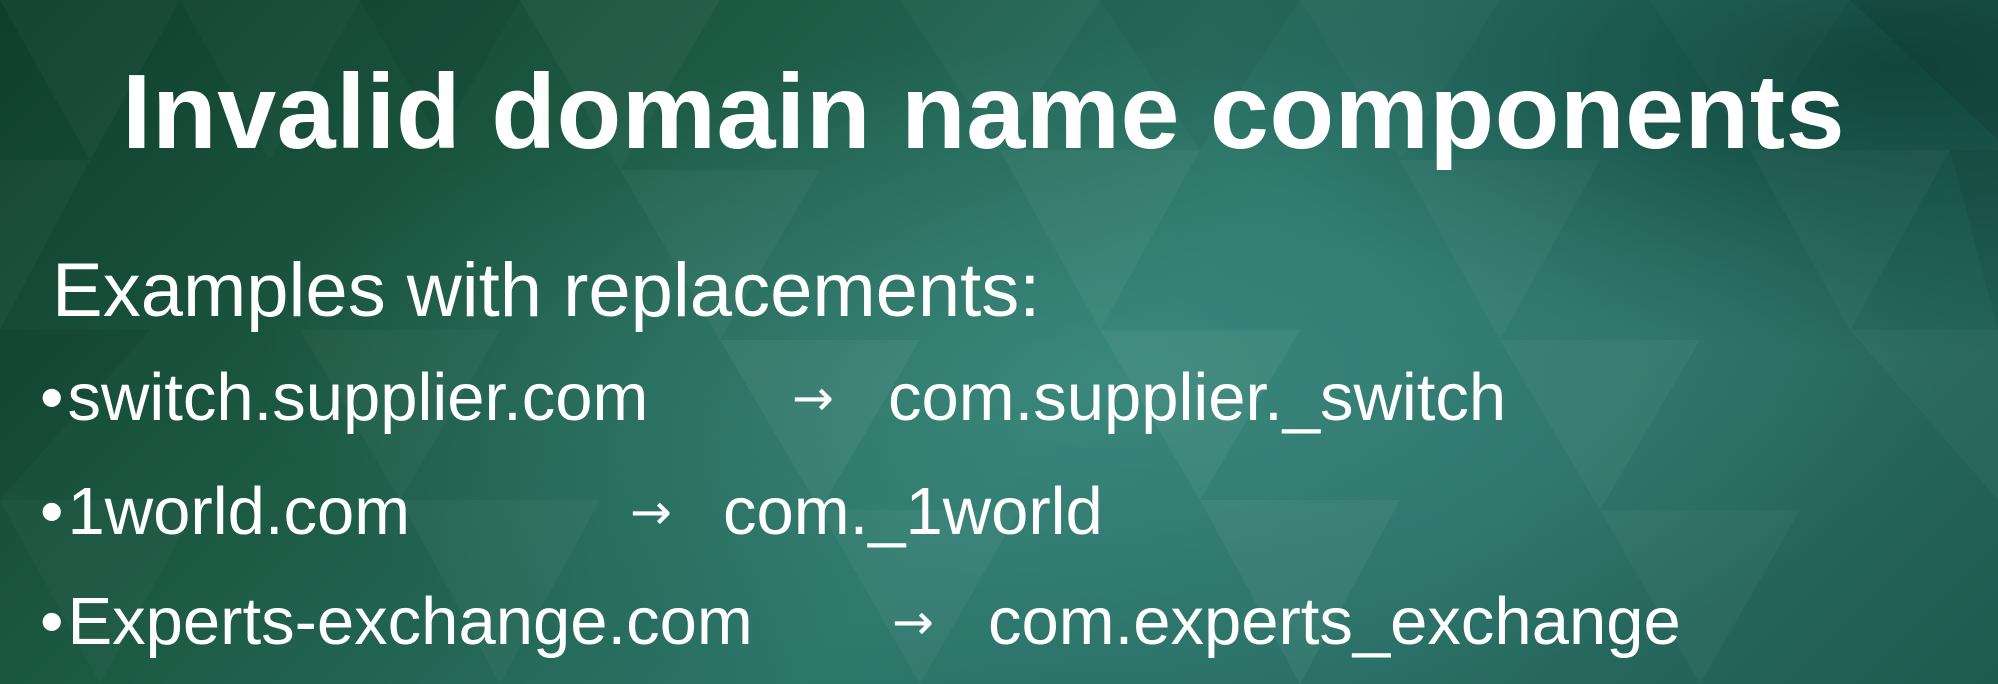 This screenshot has height=684, width=1998. What do you see at coordinates (546, 290) in the screenshot?
I see `slide-subtitle: Examples with replacements:` at bounding box center [546, 290].